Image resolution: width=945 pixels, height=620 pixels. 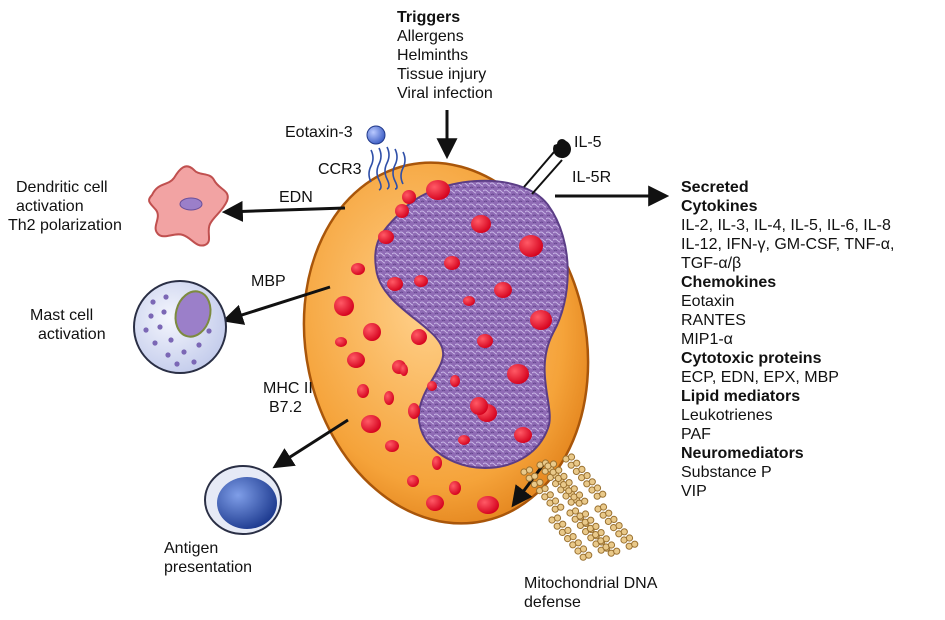 I want to click on outcome-line: Th2 polarization, so click(x=65, y=225).